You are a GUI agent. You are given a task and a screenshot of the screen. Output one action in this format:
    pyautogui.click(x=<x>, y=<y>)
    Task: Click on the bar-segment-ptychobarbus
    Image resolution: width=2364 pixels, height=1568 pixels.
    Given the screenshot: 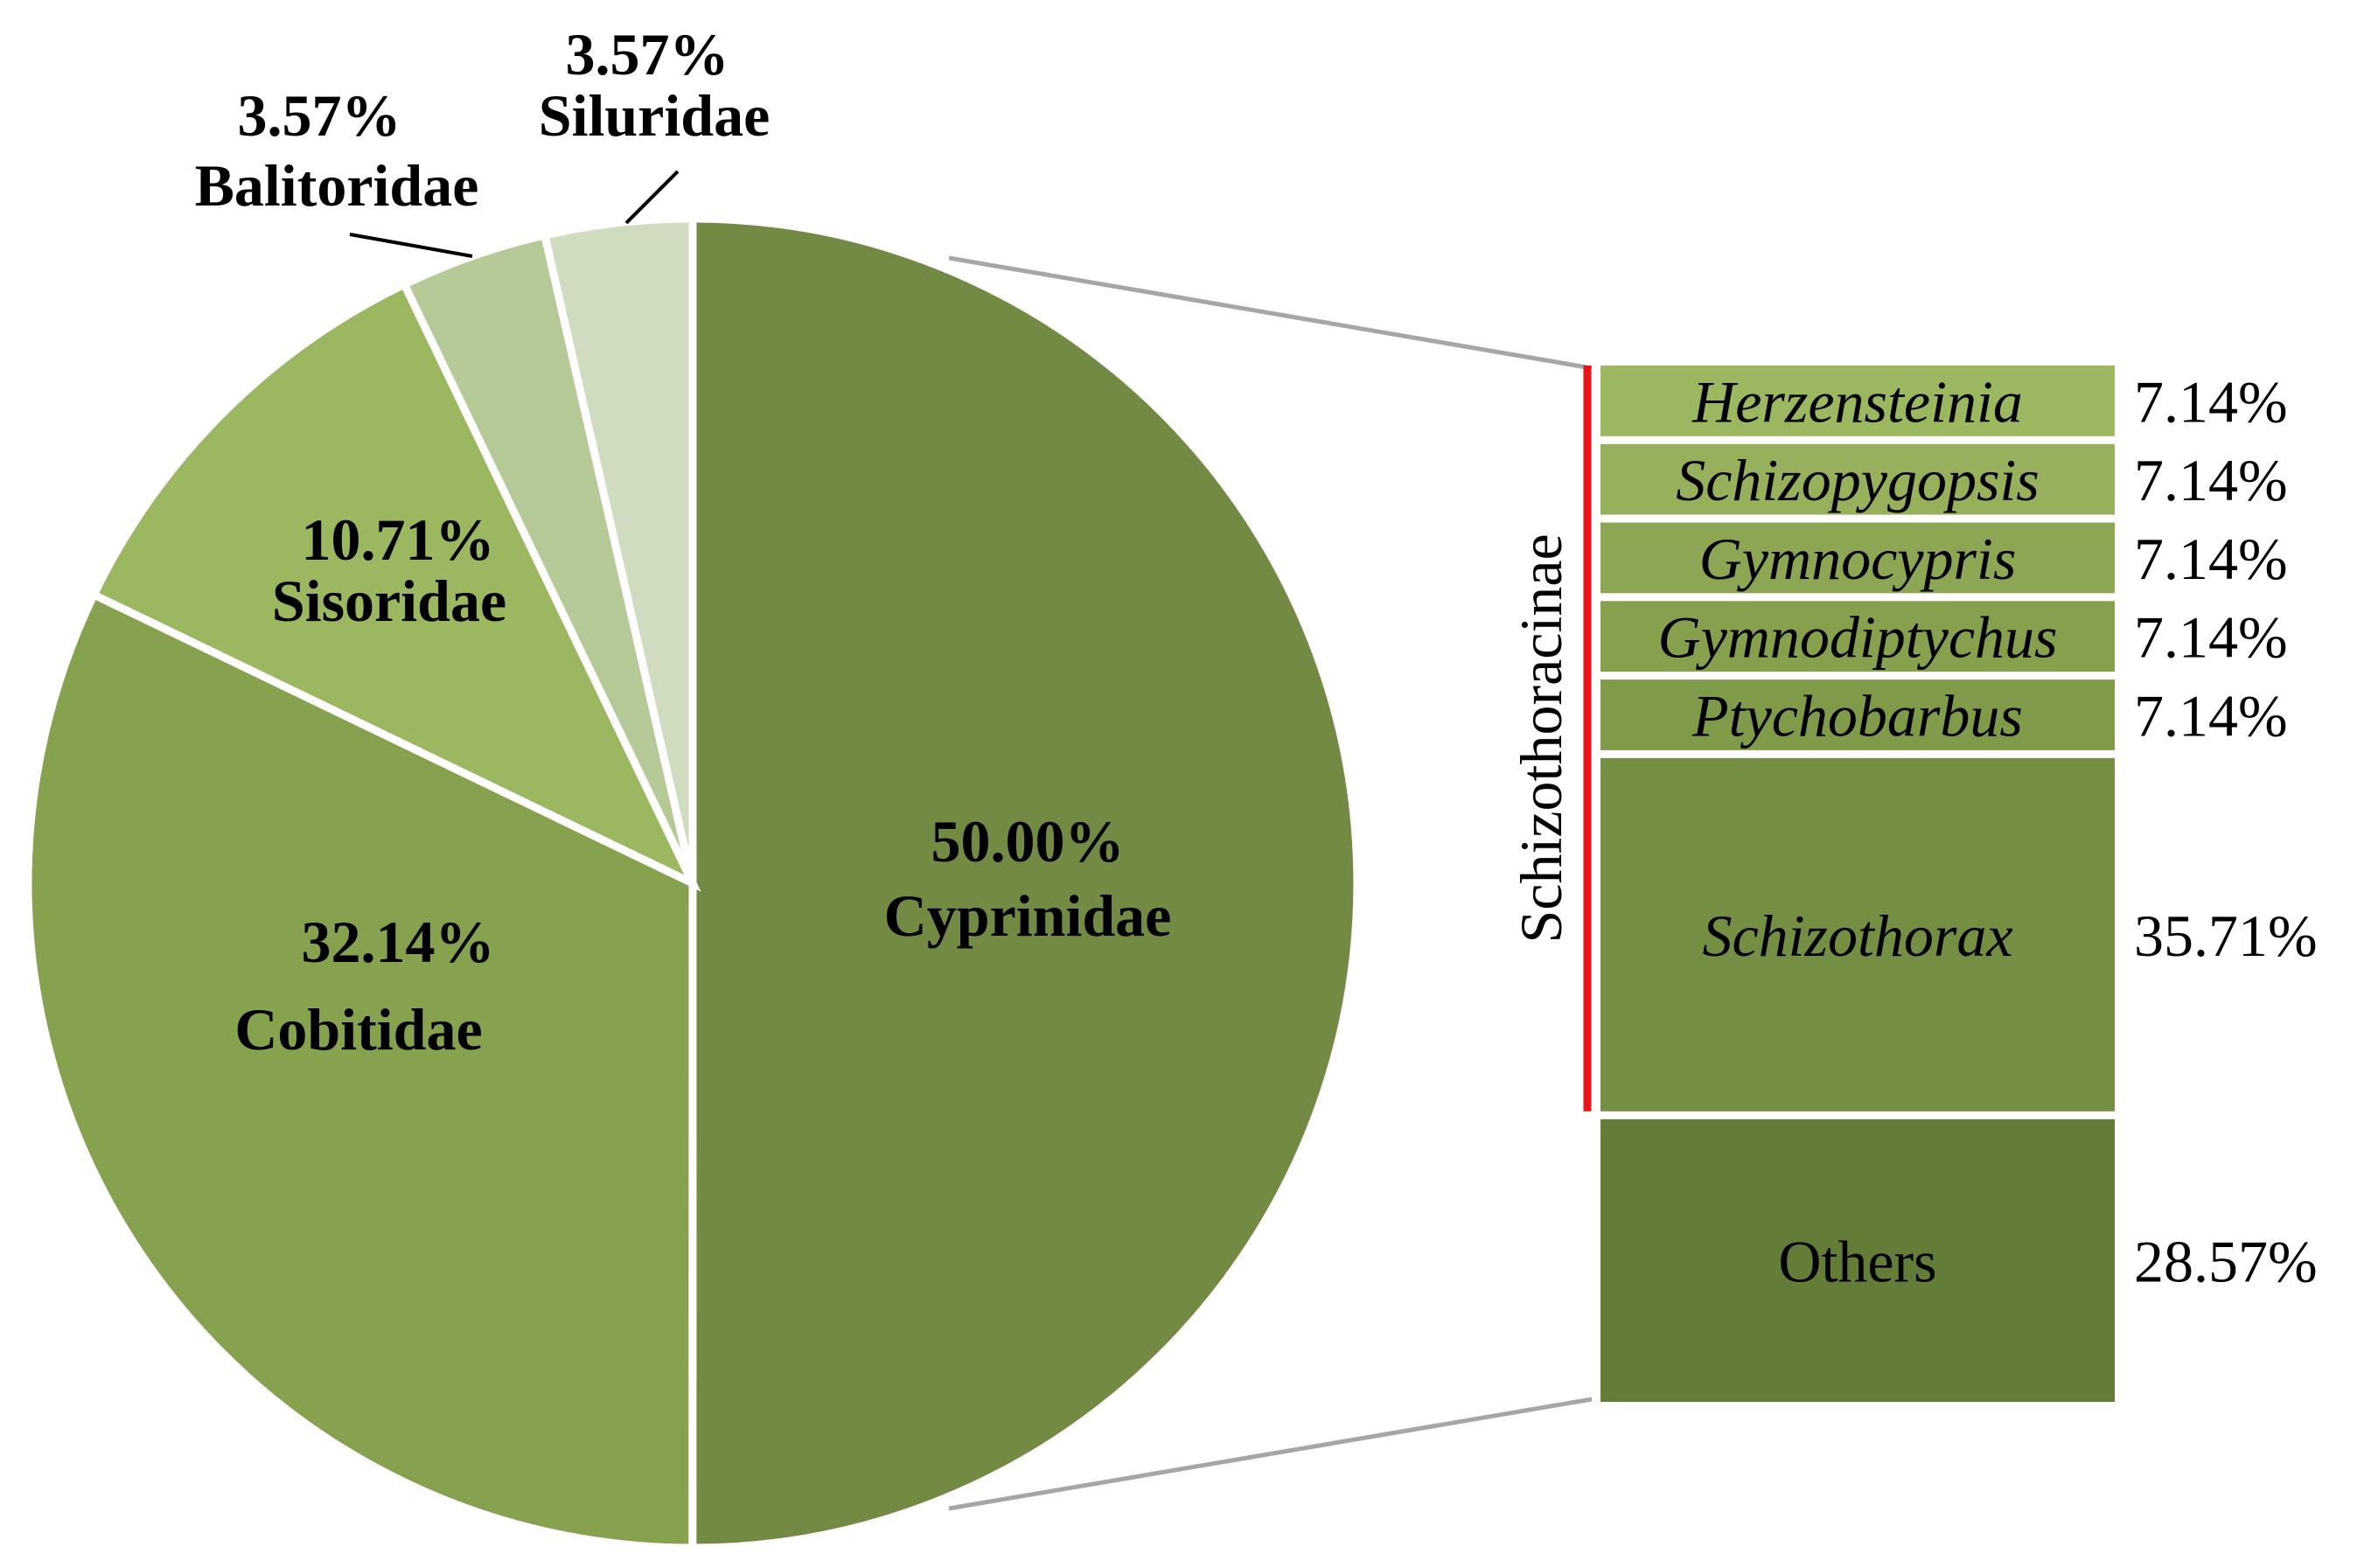 What is the action you would take?
    pyautogui.click(x=1857, y=714)
    